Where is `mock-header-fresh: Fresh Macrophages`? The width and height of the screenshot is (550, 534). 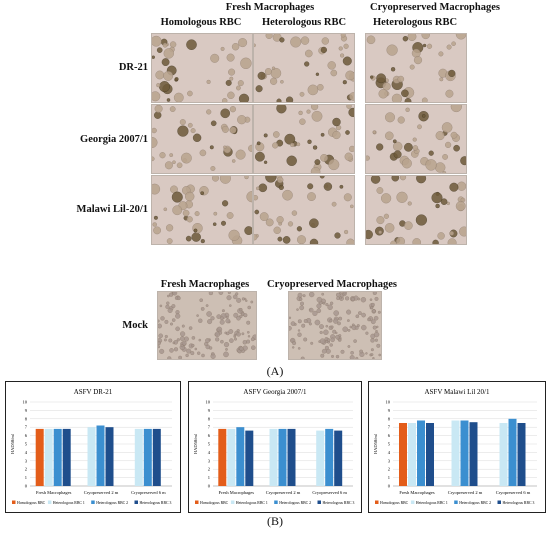
mock-header-fresh: Fresh Macrophages is located at coordinates (205, 284).